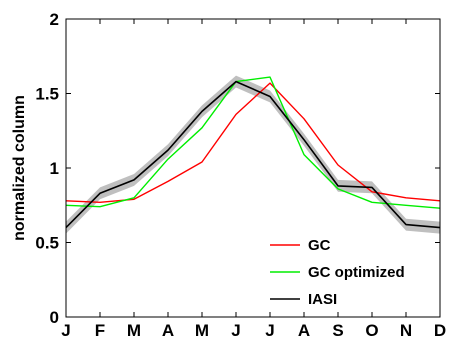 The height and width of the screenshot is (342, 449). Describe the element at coordinates (54, 317) in the screenshot. I see `y-tick-label: 0` at that location.